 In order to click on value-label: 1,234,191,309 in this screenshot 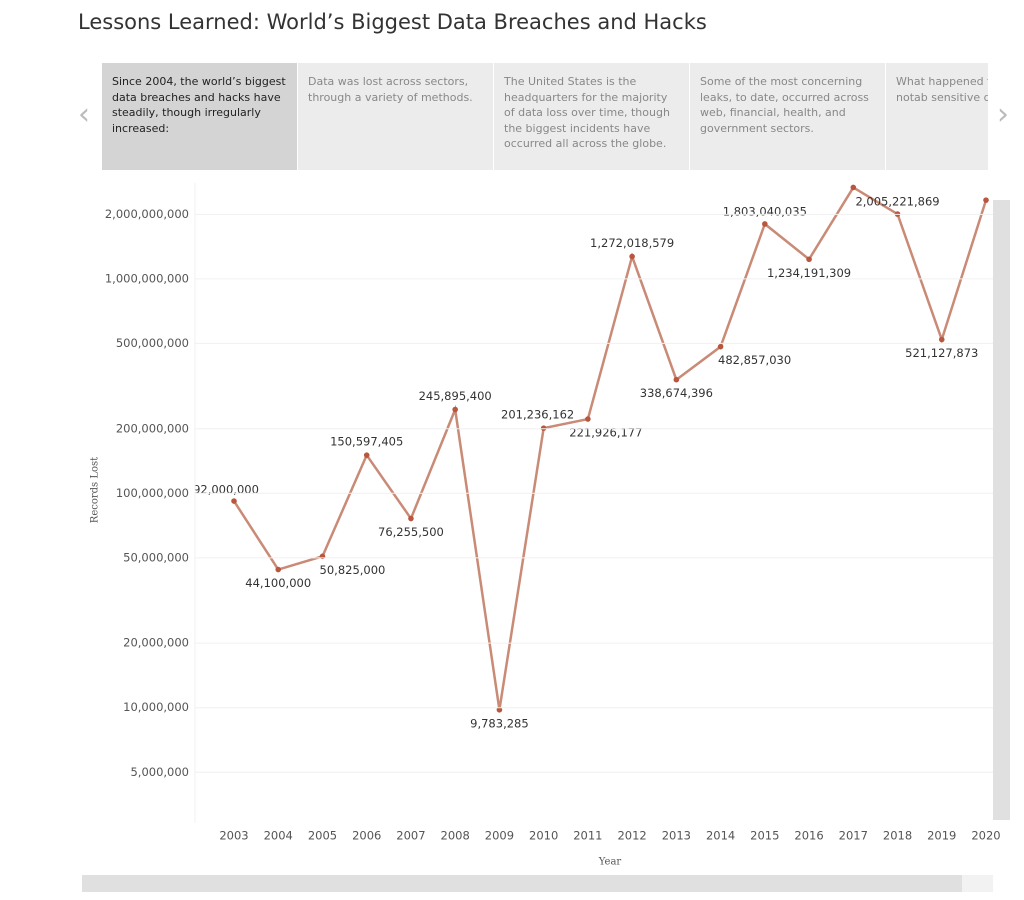, I will do `click(809, 273)`.